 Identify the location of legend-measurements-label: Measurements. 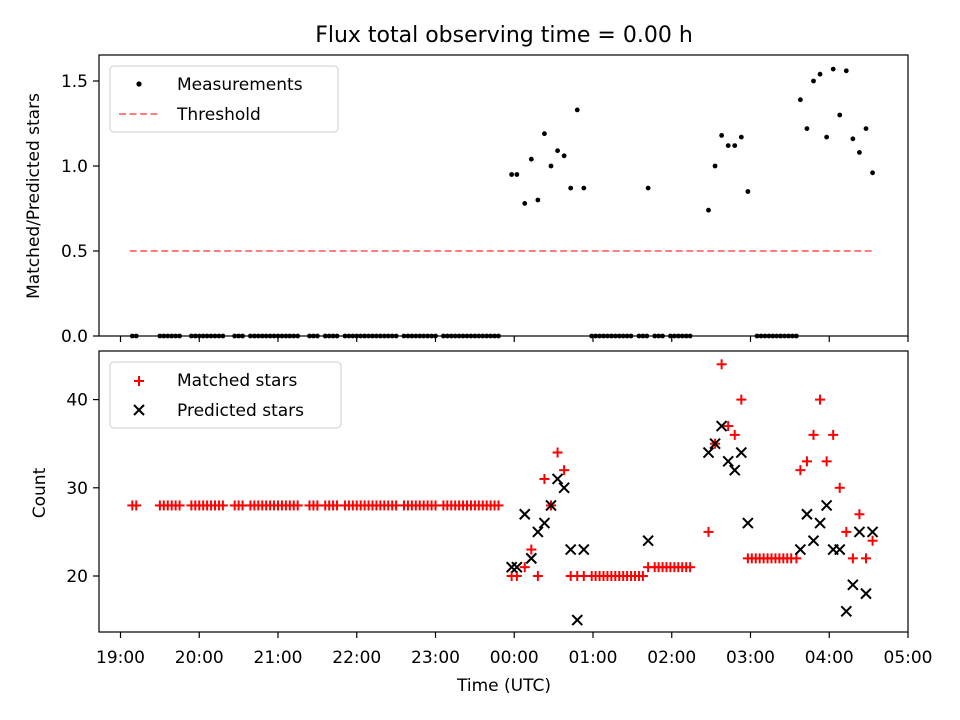
(240, 85).